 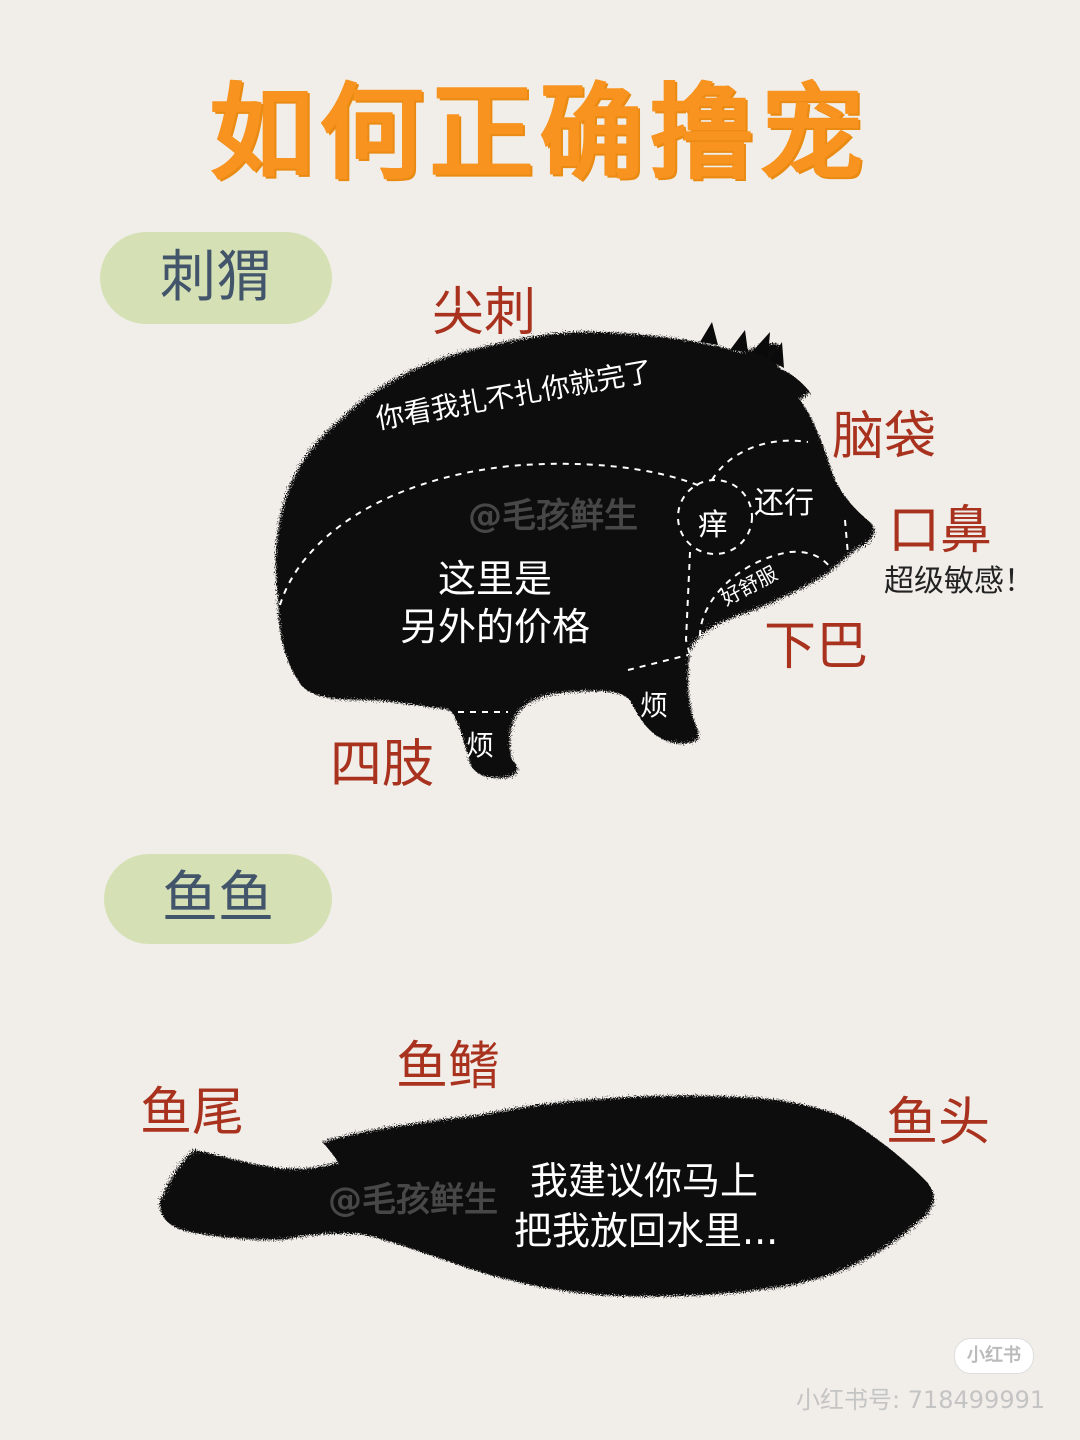 What do you see at coordinates (760, 460) in the screenshot?
I see `head-zone-line` at bounding box center [760, 460].